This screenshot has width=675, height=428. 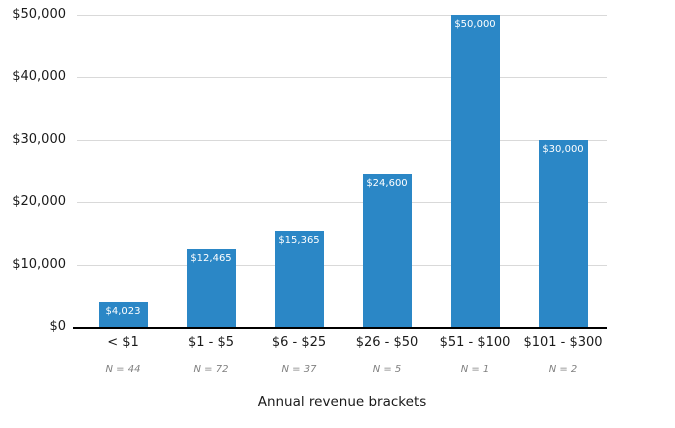 I want to click on bar-value-label: $50,000, so click(x=475, y=24).